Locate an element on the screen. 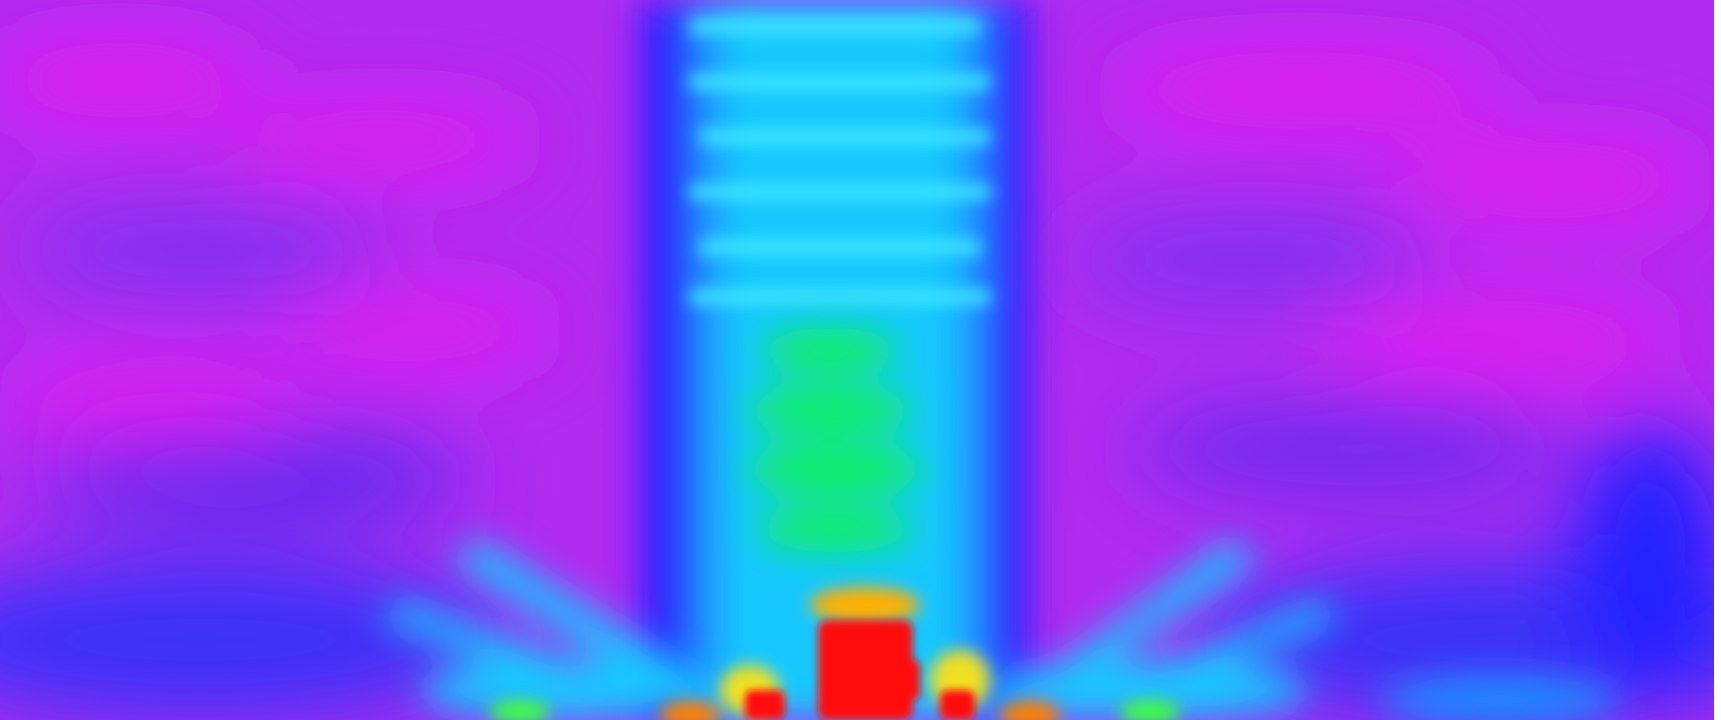  green-lobes is located at coordinates (835, 440).